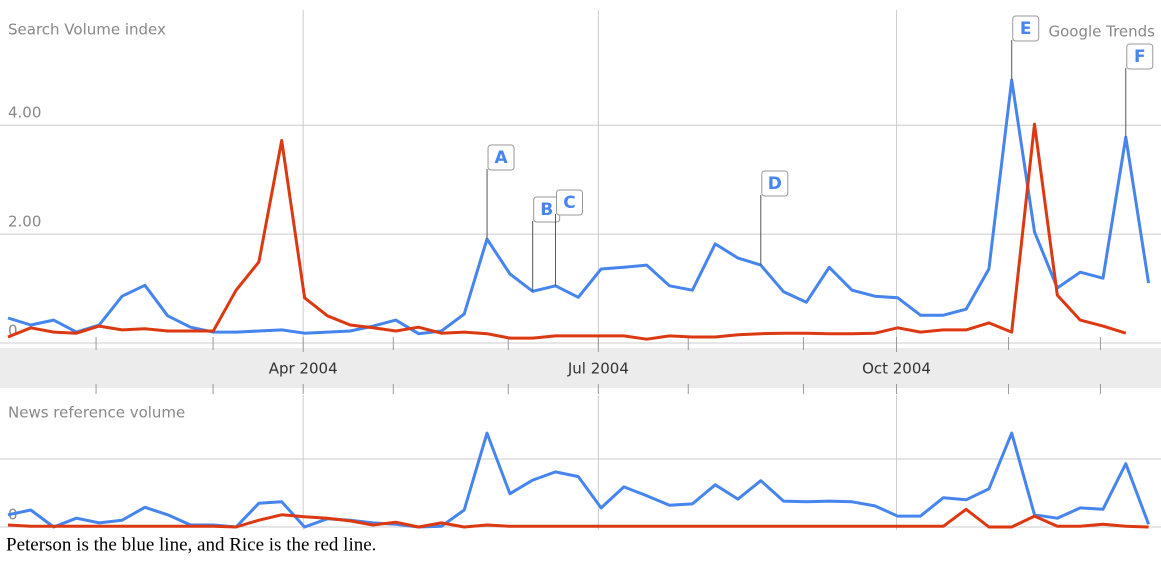 This screenshot has width=1161, height=561. Describe the element at coordinates (578, 518) in the screenshot. I see `series-line` at that location.